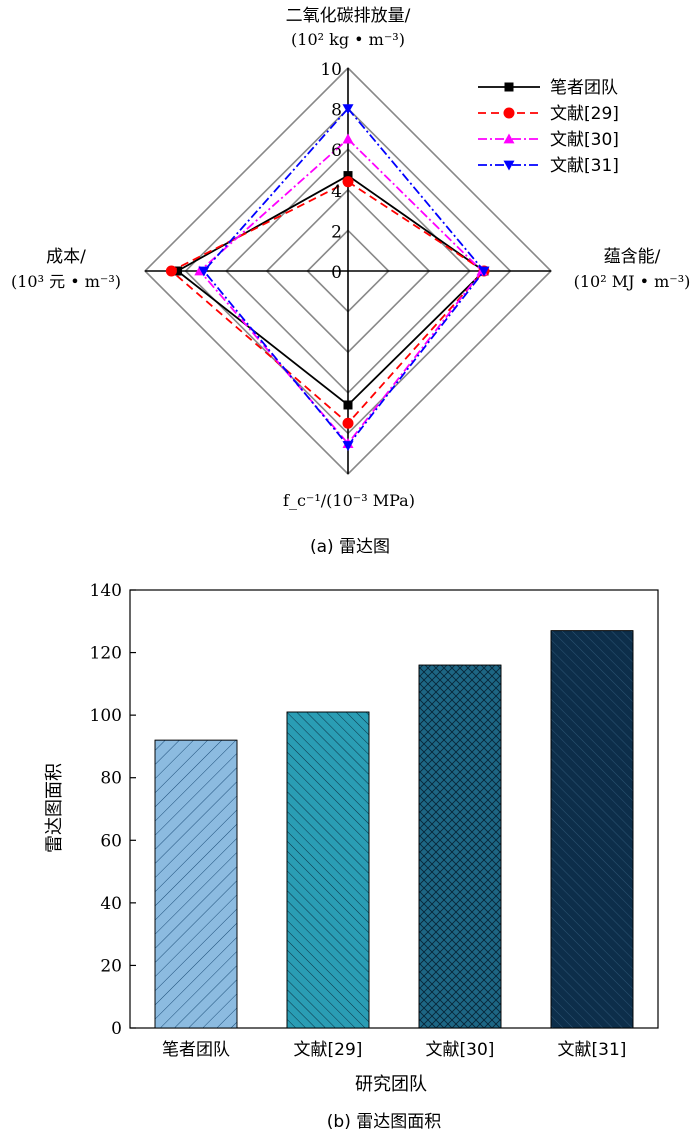 This screenshot has width=700, height=1136. I want to click on radar-tick-label: 10, so click(331, 70).